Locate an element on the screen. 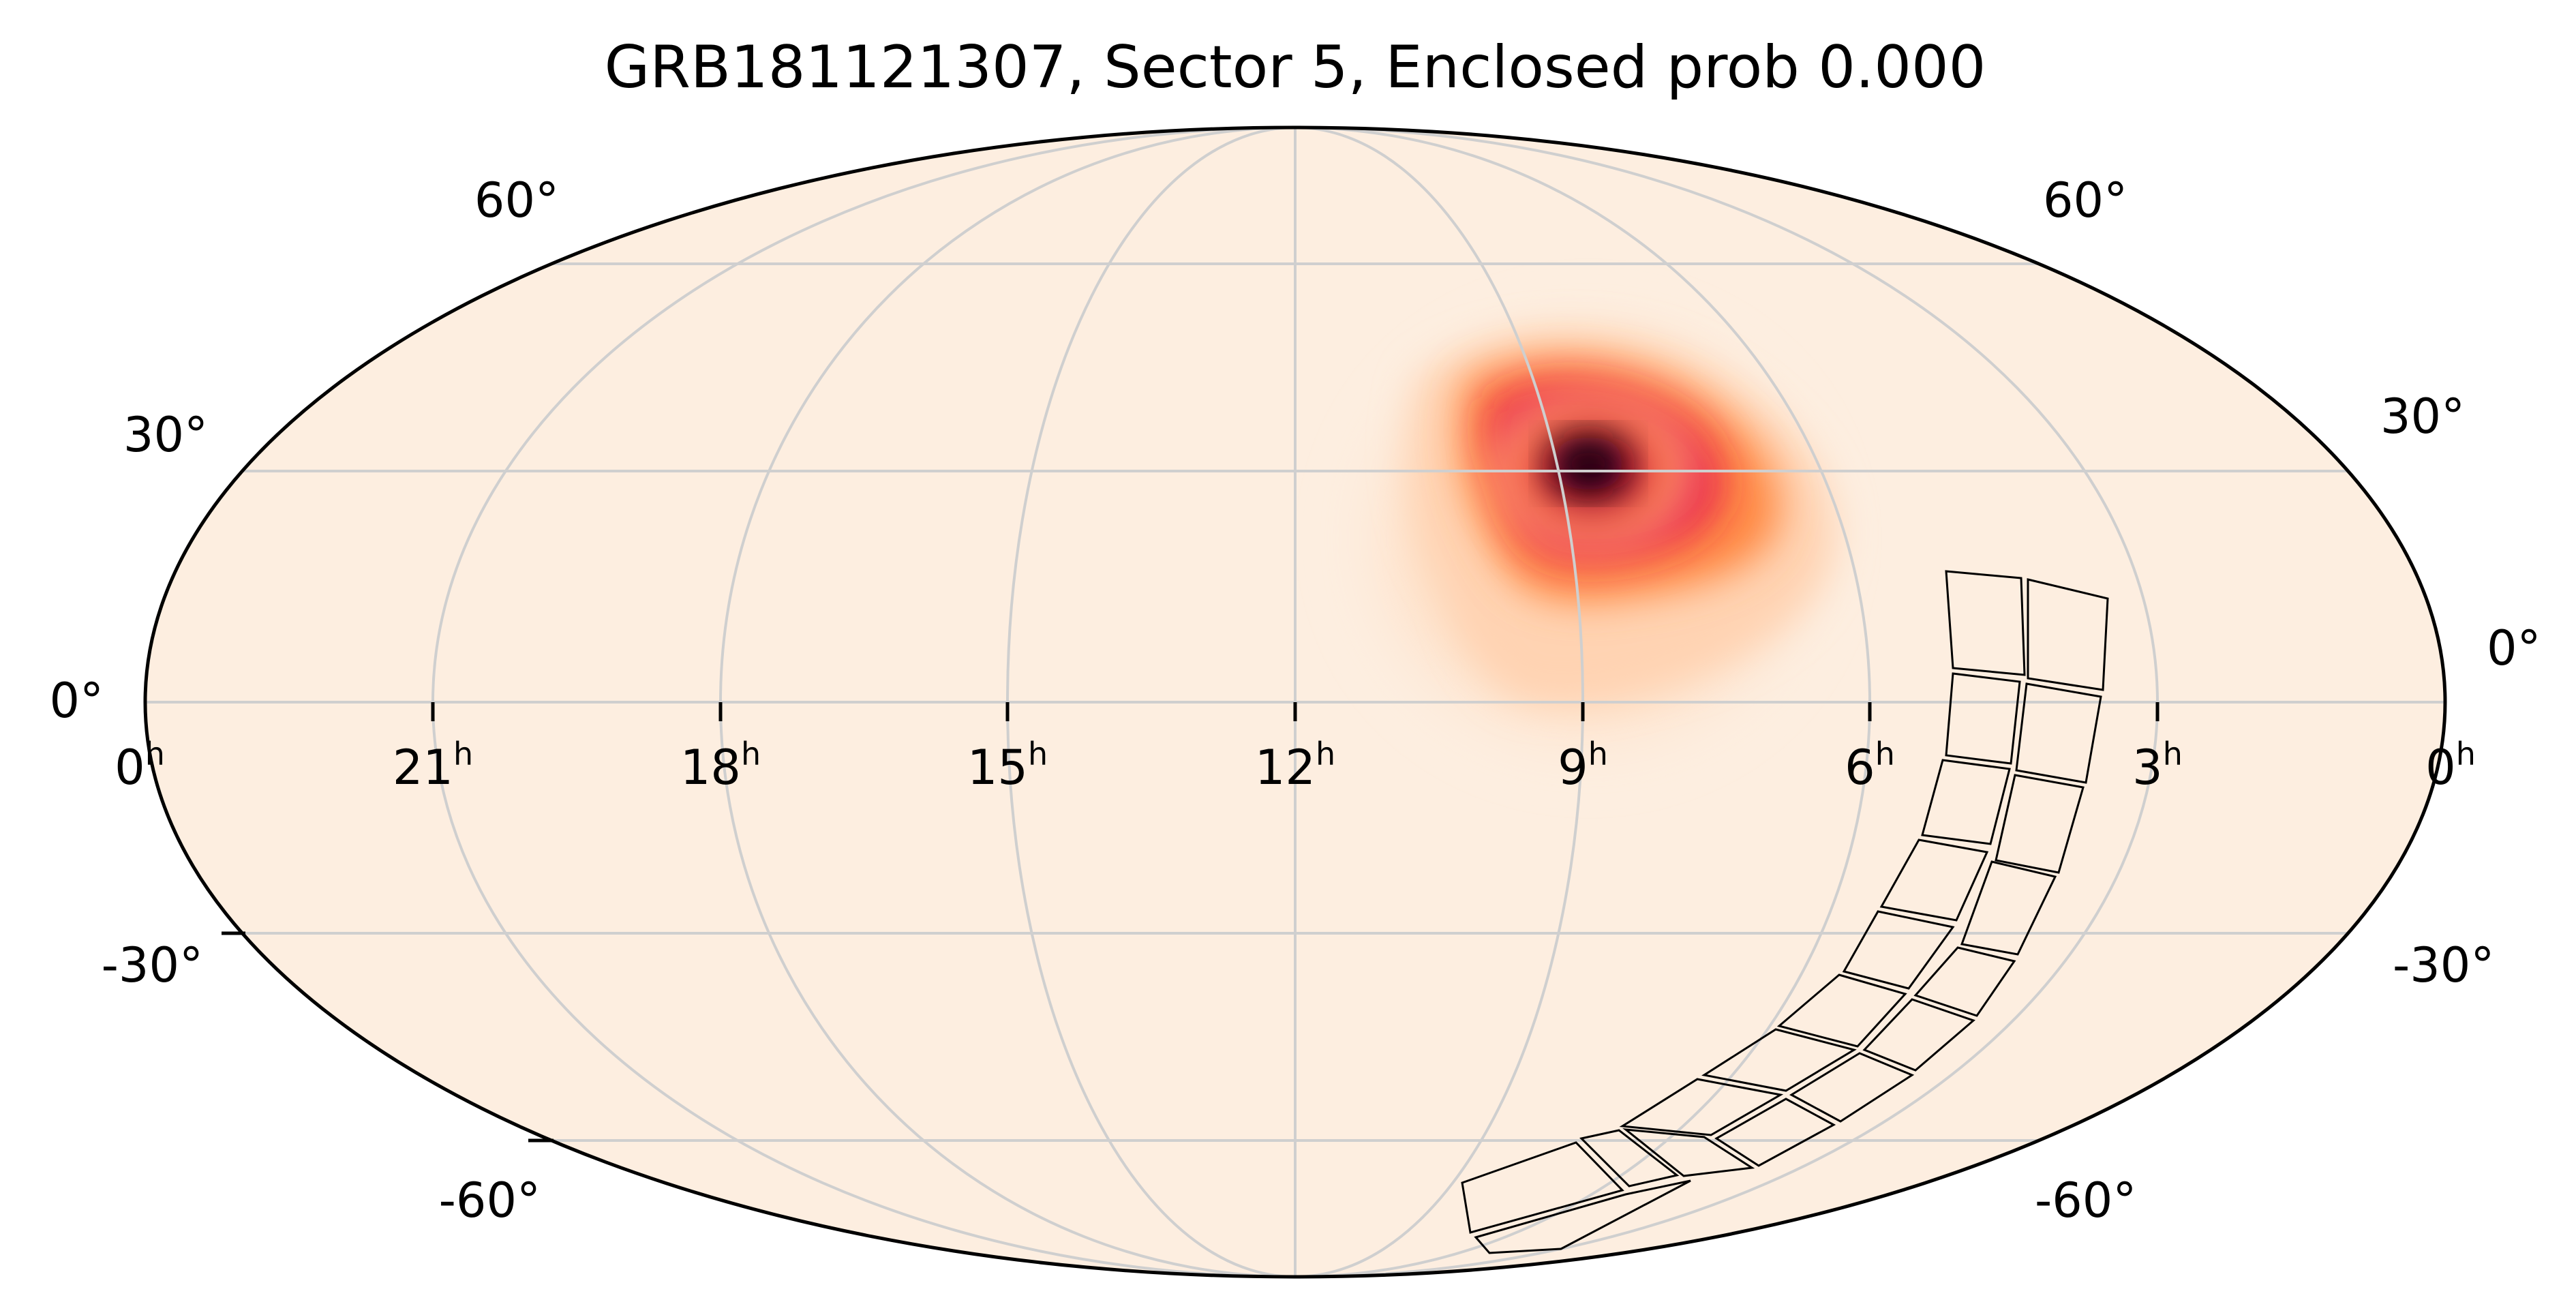  ra-label-0h-left: 0h is located at coordinates (140, 766).